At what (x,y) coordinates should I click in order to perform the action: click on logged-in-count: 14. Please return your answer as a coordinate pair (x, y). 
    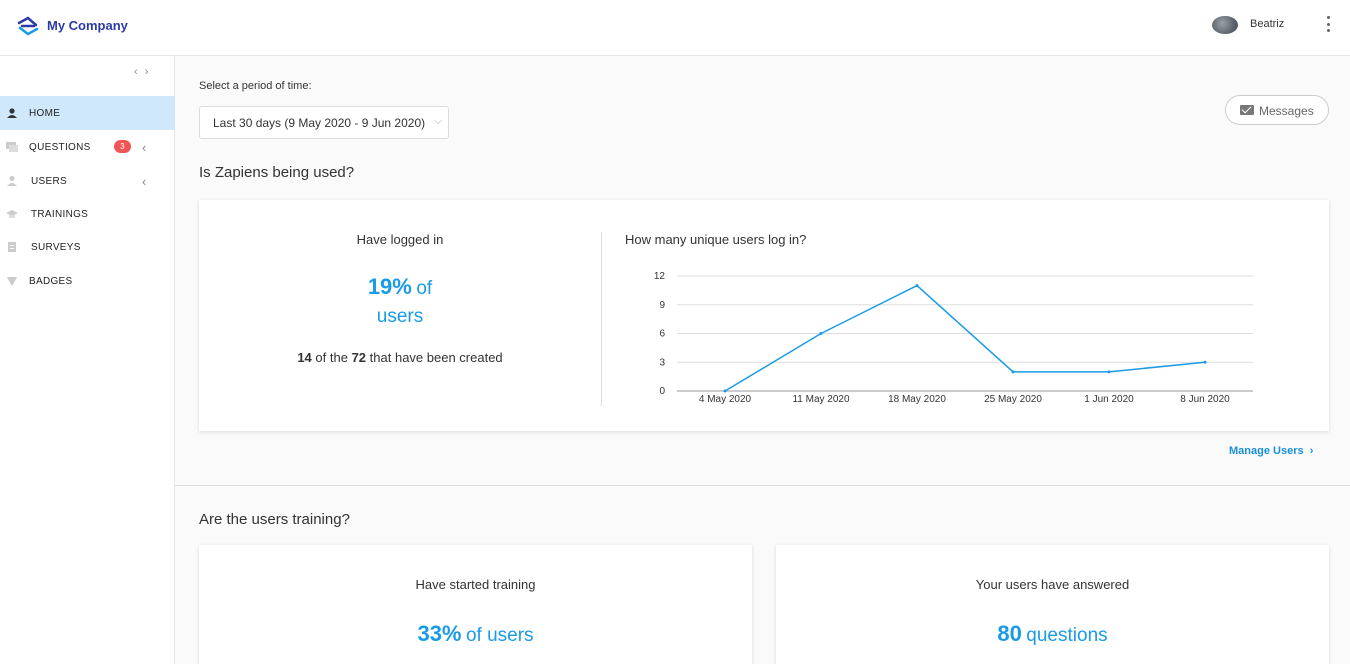
    Looking at the image, I should click on (304, 357).